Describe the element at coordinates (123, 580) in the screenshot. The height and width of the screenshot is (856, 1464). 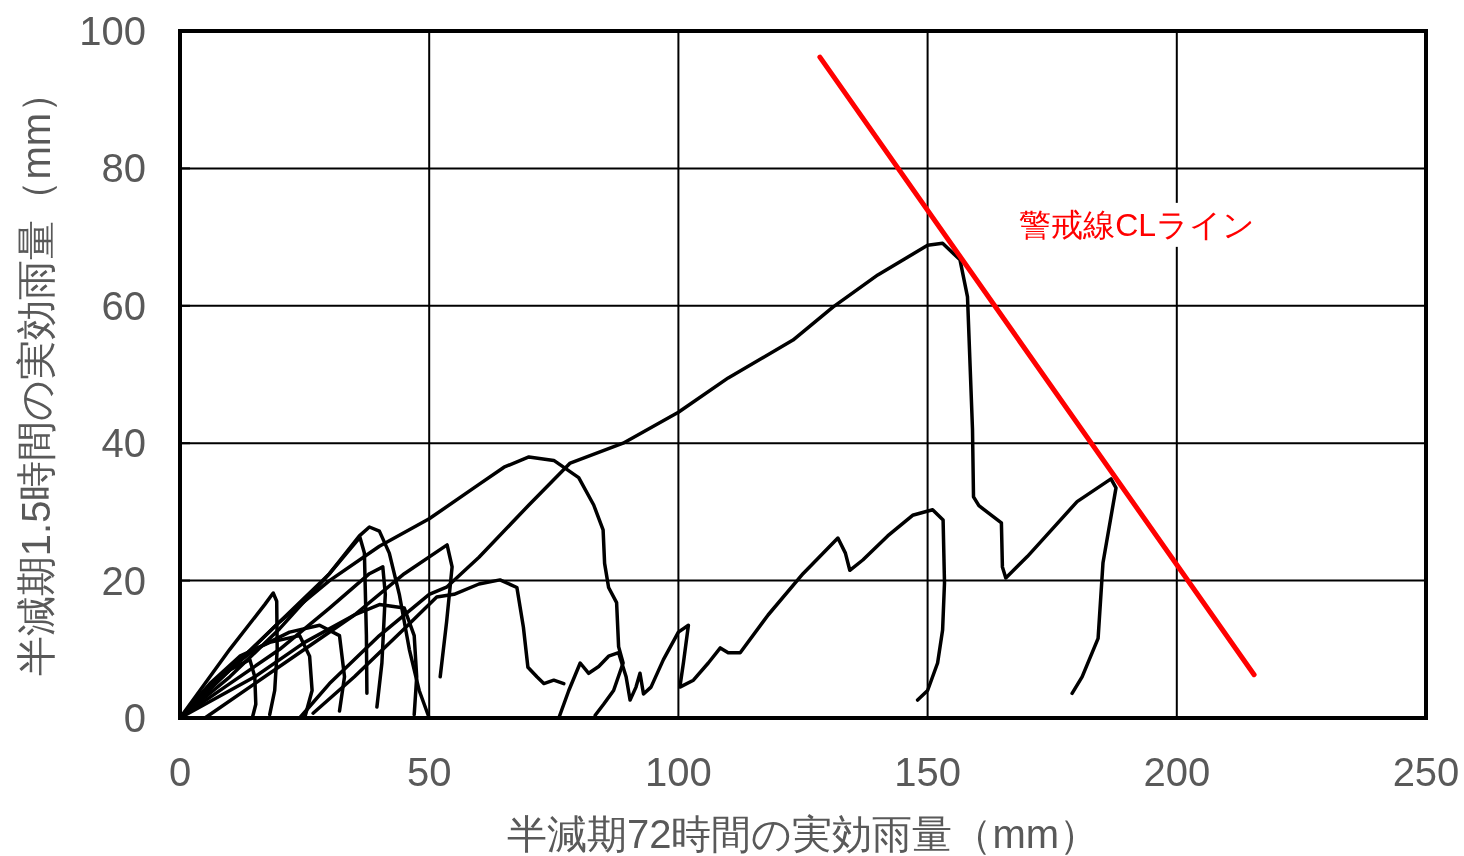
I see `y-tick-label: 20` at that location.